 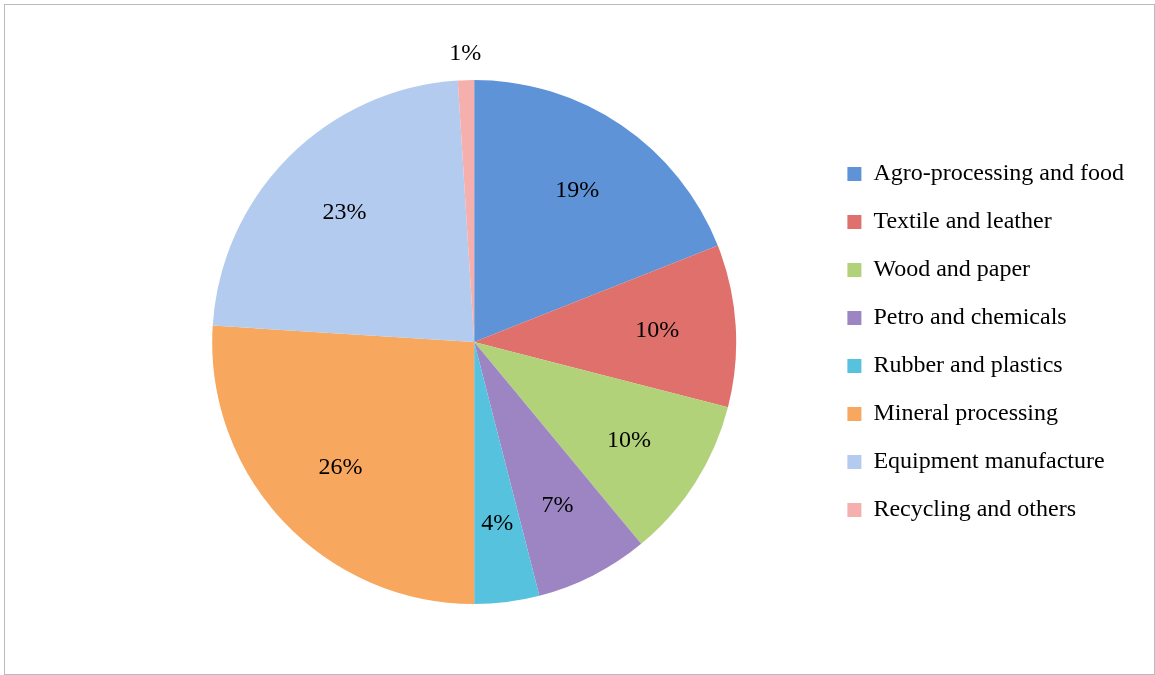 What do you see at coordinates (557, 503) in the screenshot?
I see `data-label: 7%` at bounding box center [557, 503].